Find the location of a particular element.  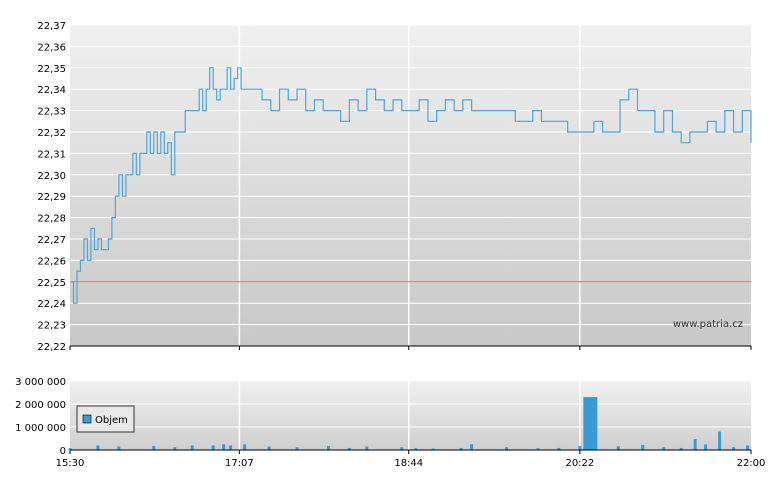

price-y-tick-label: 22,25 is located at coordinates (51, 283).